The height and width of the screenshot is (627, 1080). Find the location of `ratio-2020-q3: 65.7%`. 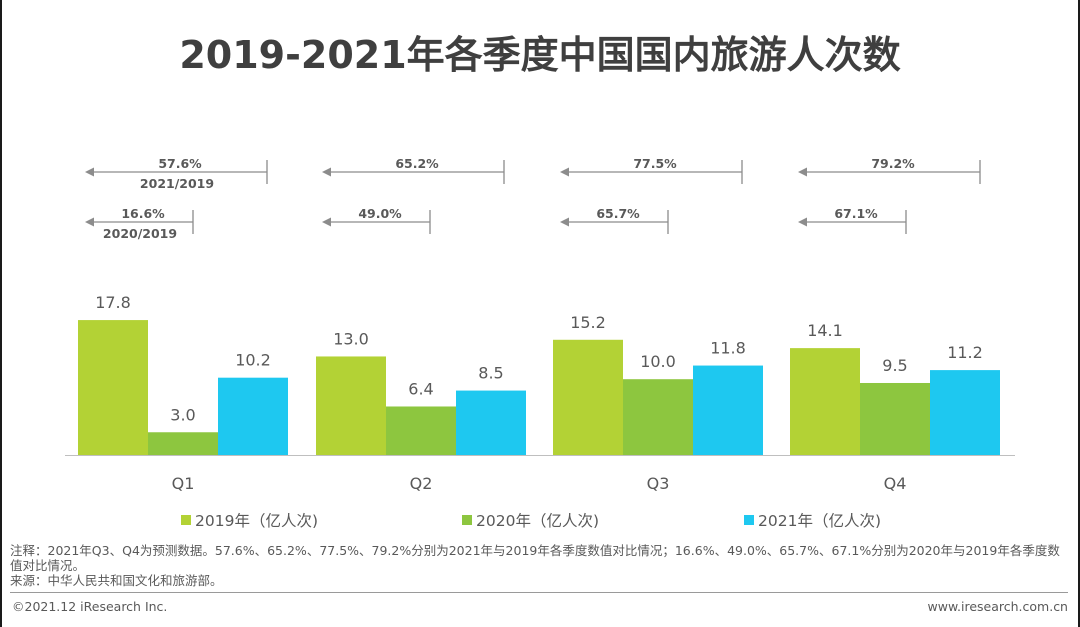

ratio-2020-q3: 65.7% is located at coordinates (614, 220).